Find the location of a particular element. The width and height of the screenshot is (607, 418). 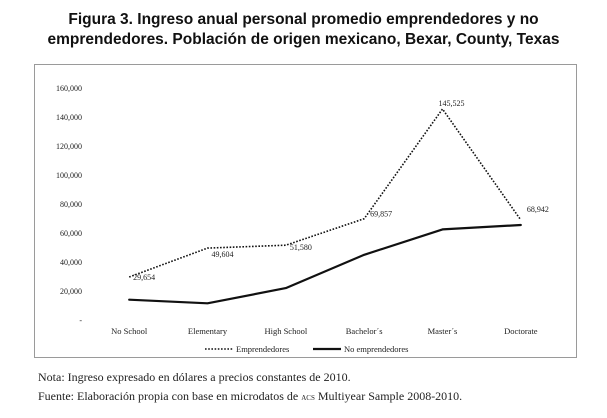

legend-label: No emprendedores is located at coordinates (376, 349).